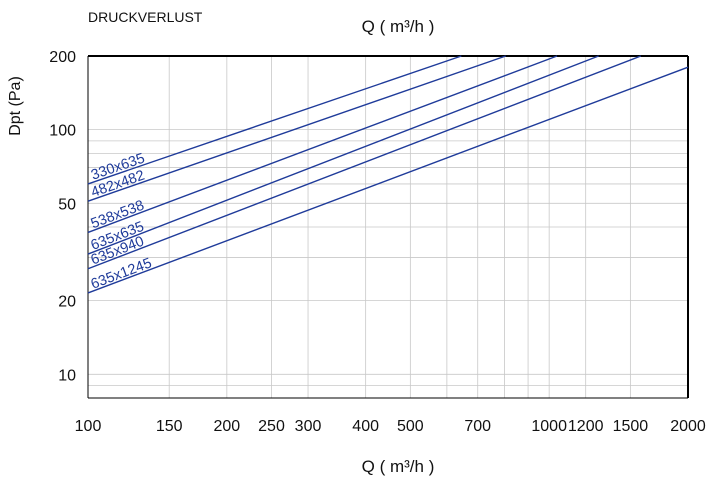  What do you see at coordinates (274, 120) in the screenshot?
I see `series-line-330x635` at bounding box center [274, 120].